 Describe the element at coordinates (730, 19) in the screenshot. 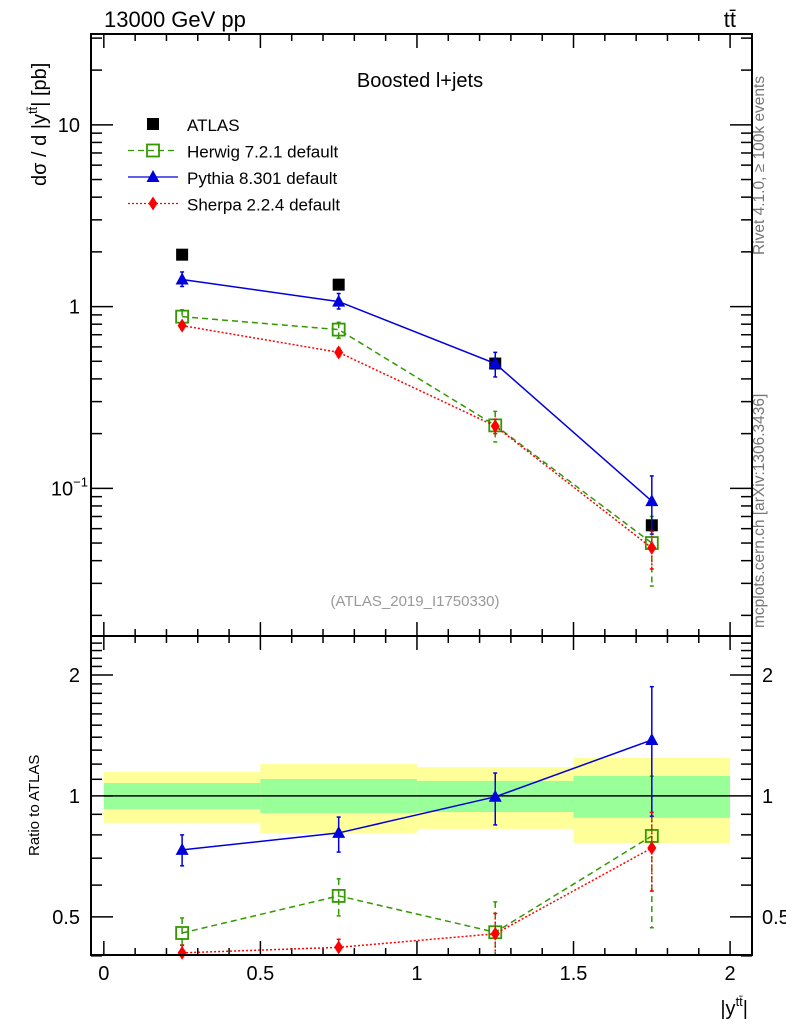

I see `header-final-state: tt̄` at that location.